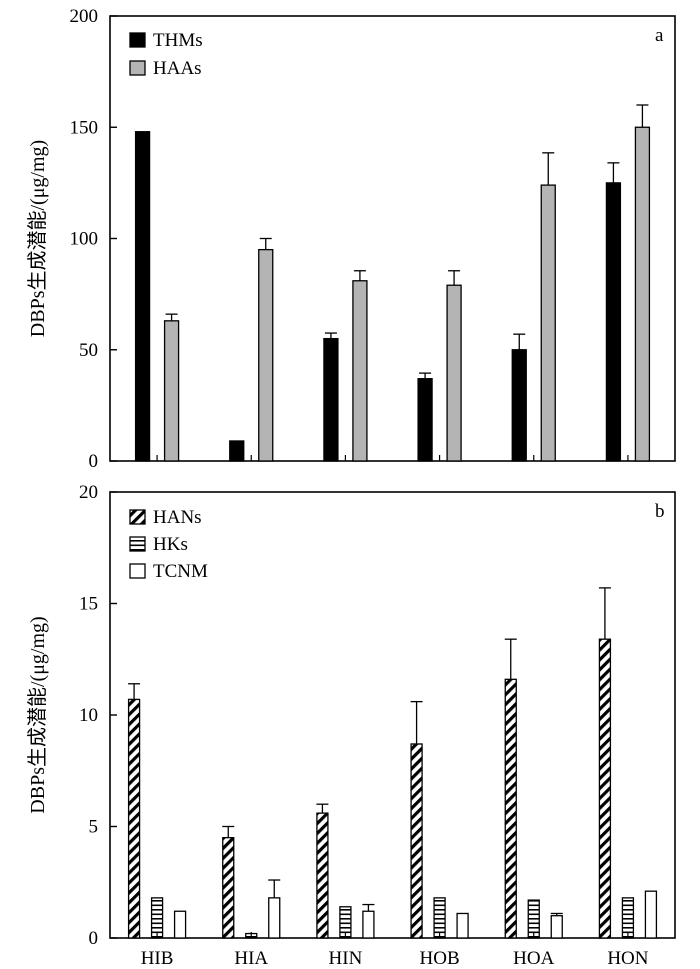 This screenshot has height=969, width=700. I want to click on bar-hks-hob, so click(439, 918).